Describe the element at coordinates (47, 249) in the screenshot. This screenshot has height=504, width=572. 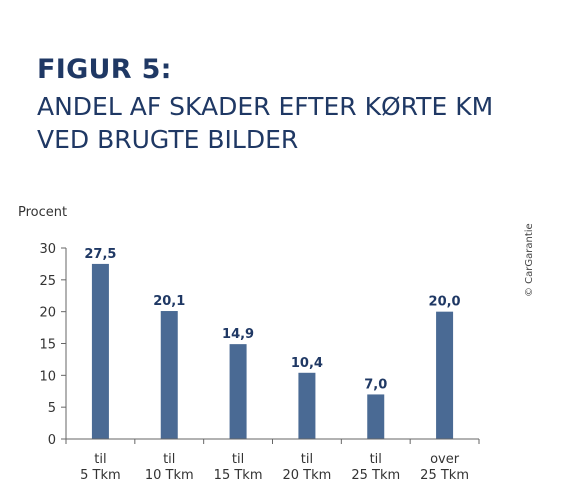
I see `y-tick-label: 30` at that location.